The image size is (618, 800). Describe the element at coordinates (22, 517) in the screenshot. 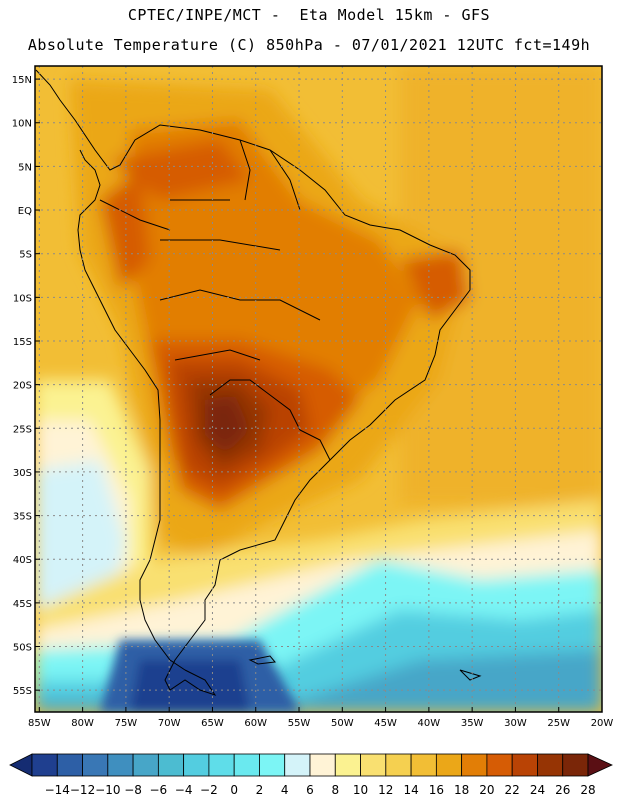

I see `lat-label: 35S` at that location.